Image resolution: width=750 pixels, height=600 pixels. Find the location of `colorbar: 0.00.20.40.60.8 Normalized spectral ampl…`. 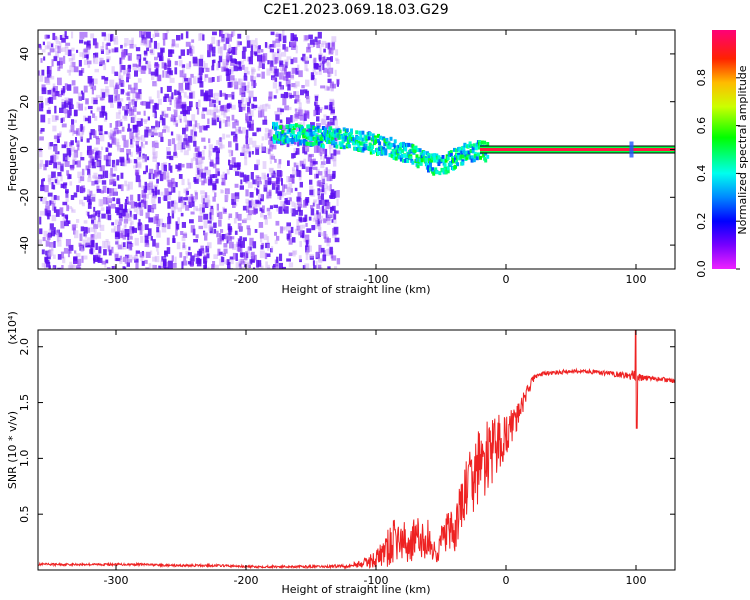

colorbar: 0.00.20.40.60.8 Normalized spectral ampl… is located at coordinates (722, 154).